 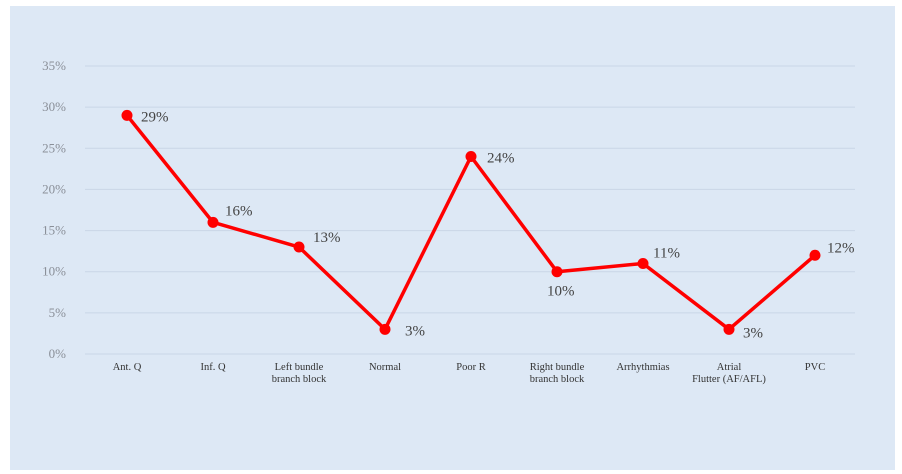 I want to click on category-label: Right bundle branch block, so click(x=557, y=373).